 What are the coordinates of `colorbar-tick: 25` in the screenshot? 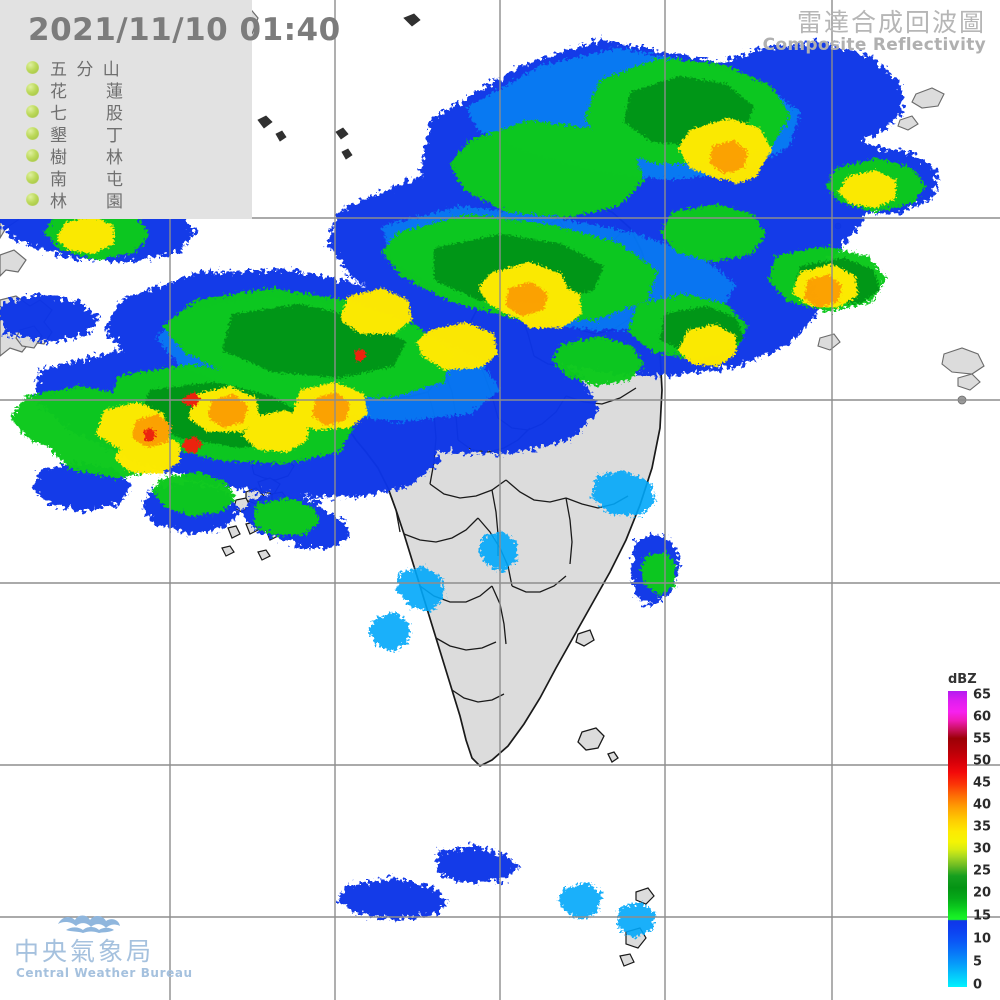 It's located at (982, 871).